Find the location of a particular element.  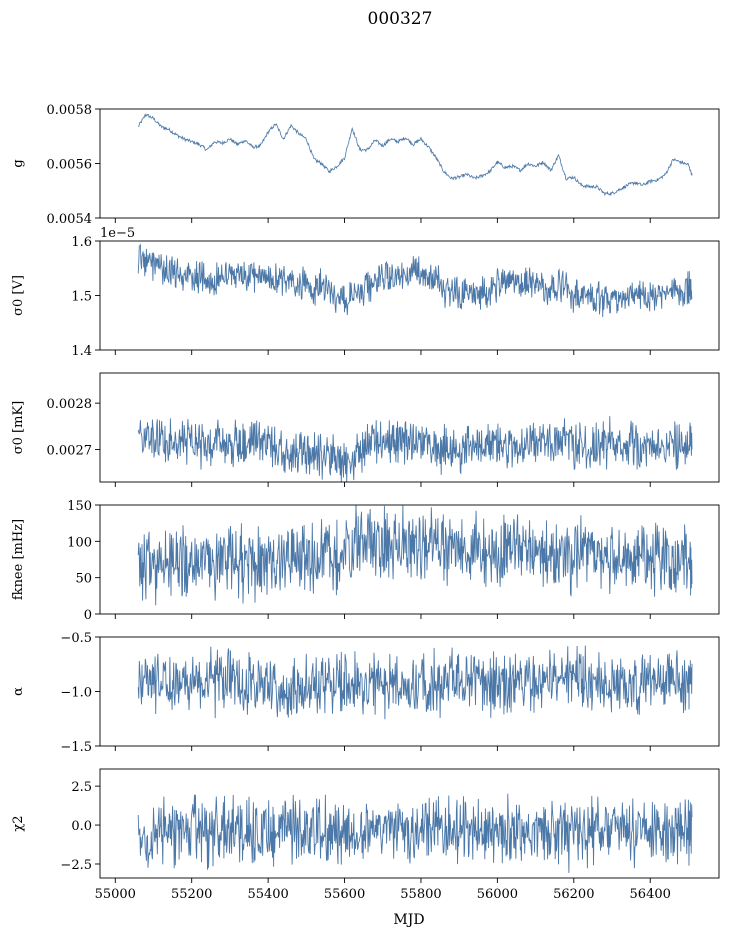

y-axis-label-0: g is located at coordinates (18, 163).